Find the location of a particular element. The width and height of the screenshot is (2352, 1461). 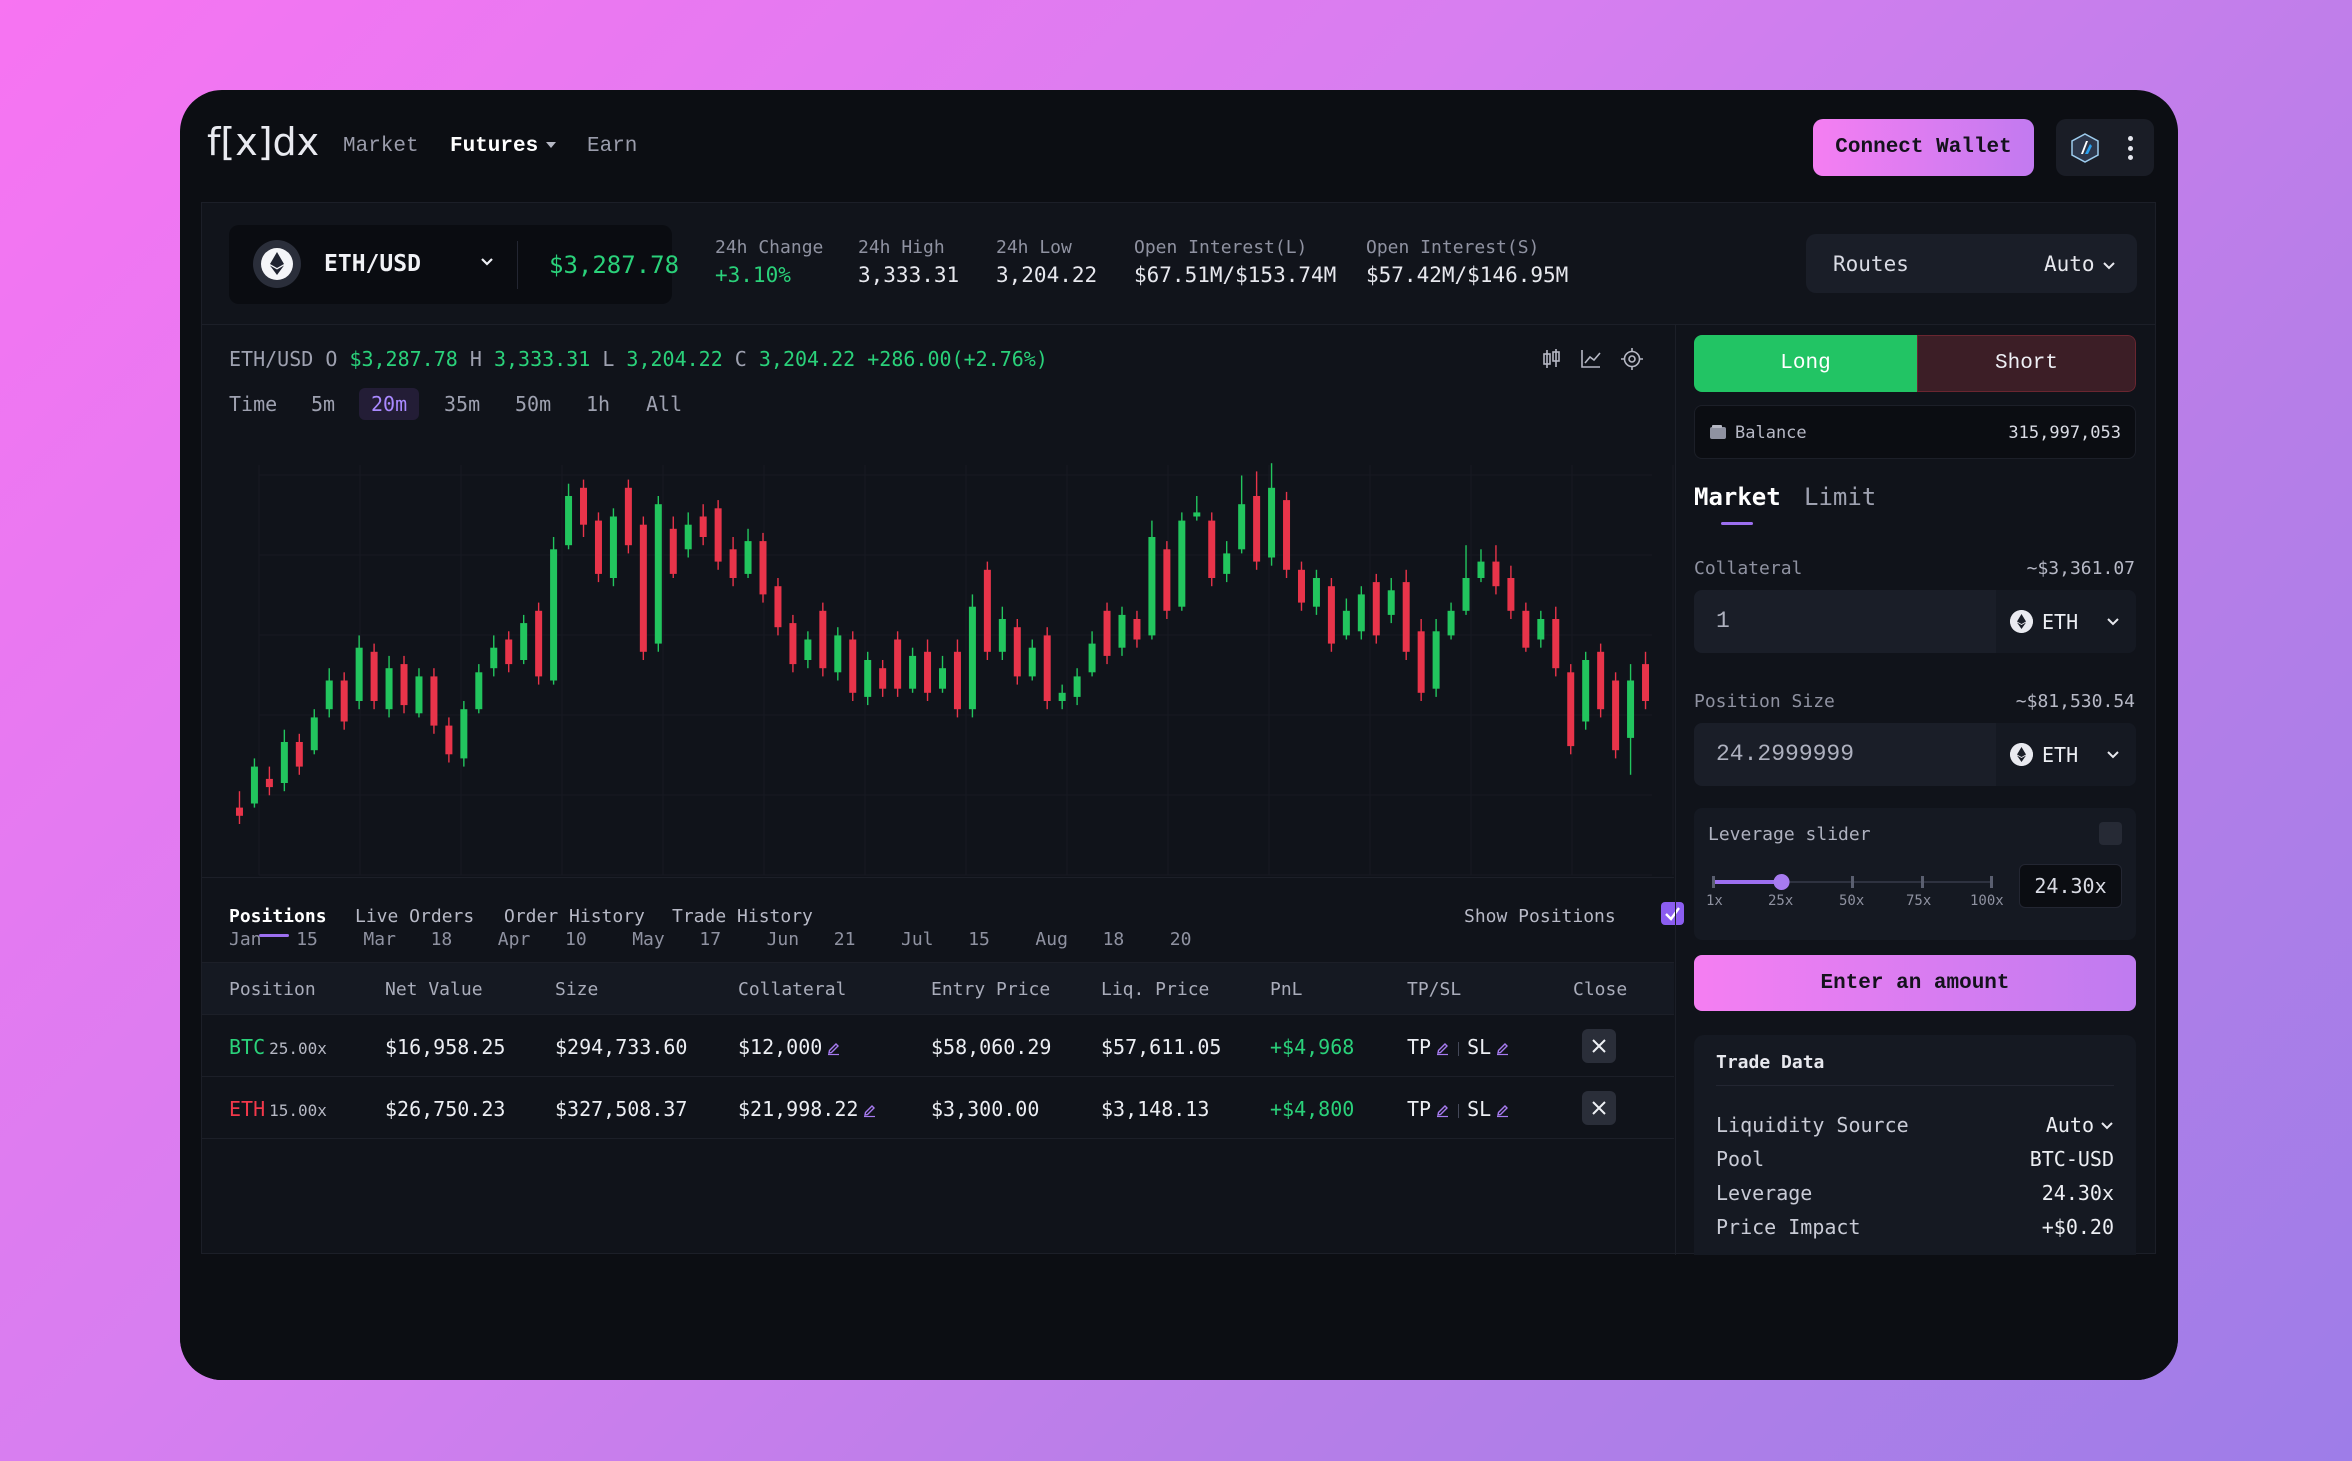

tab-market: Market is located at coordinates (1737, 497).